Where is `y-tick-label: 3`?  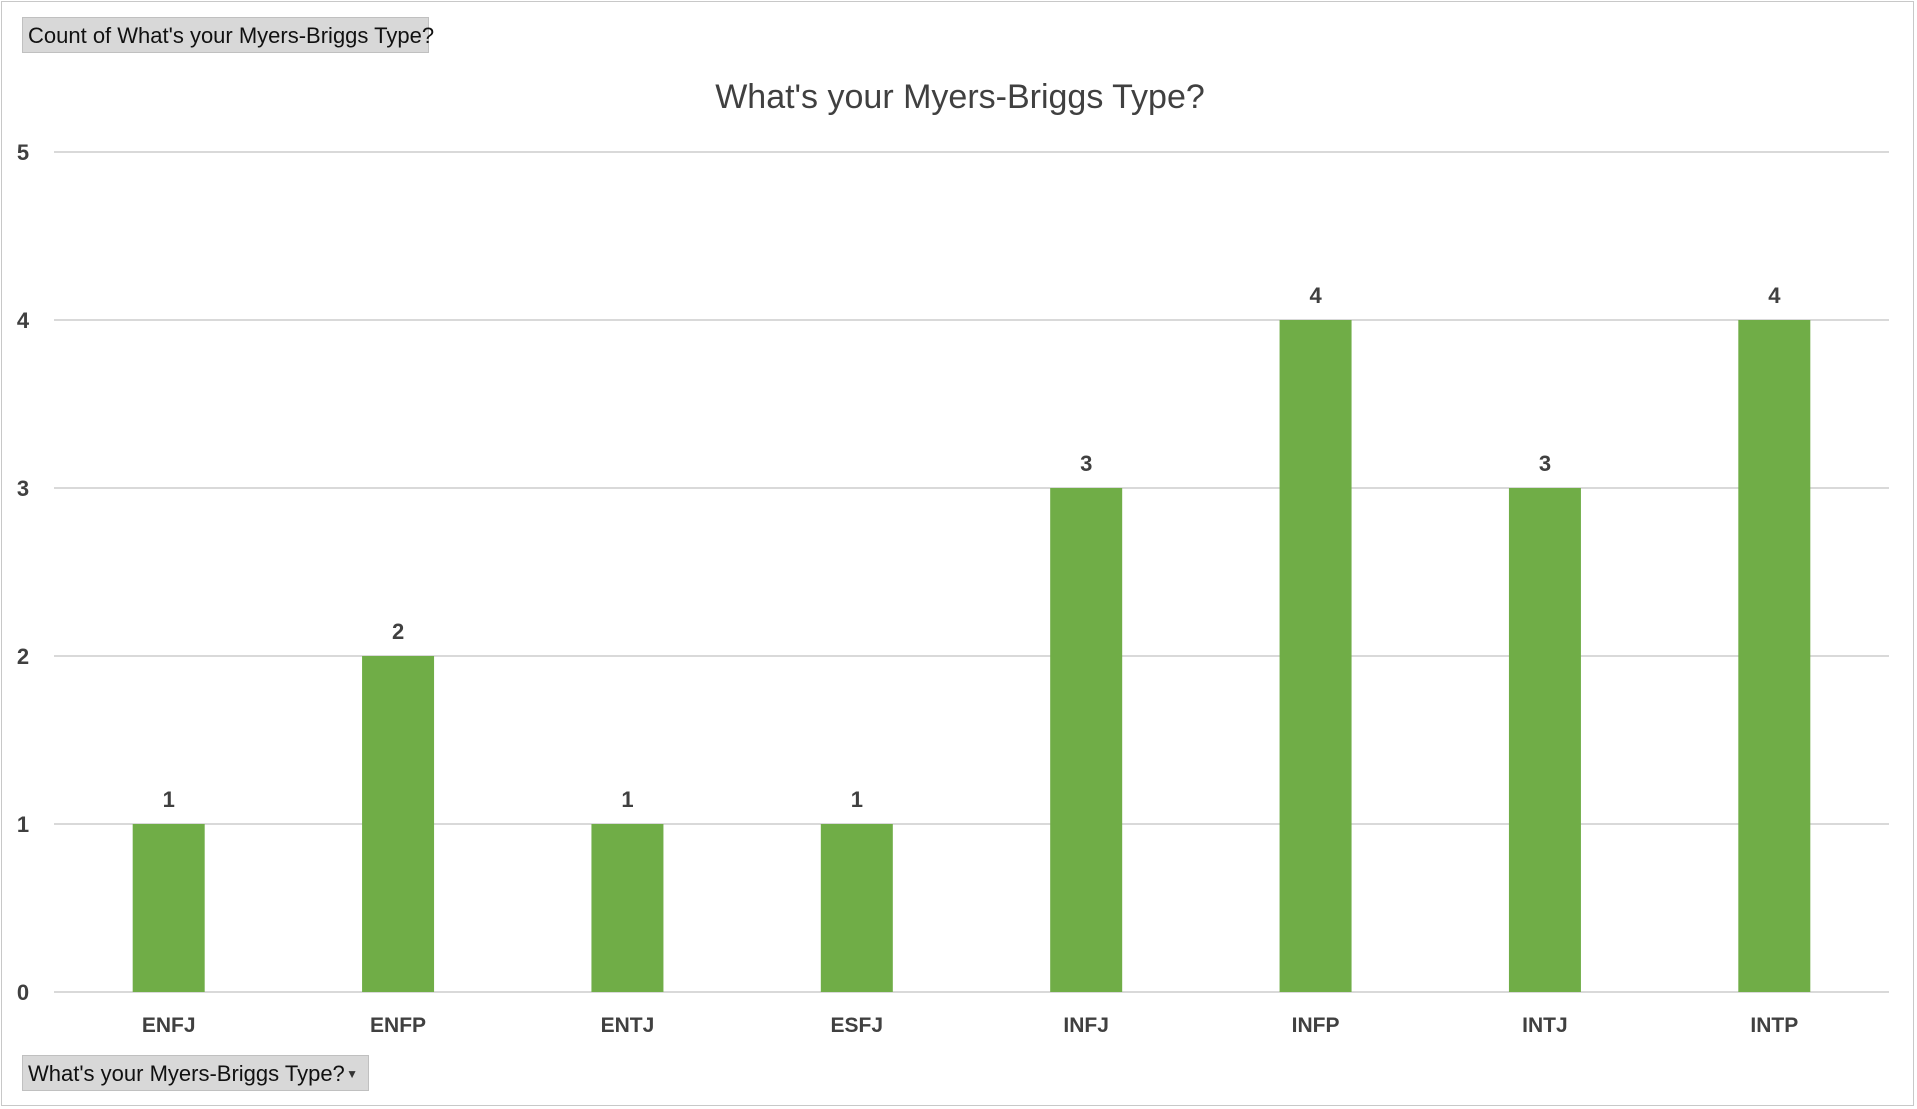 y-tick-label: 3 is located at coordinates (23, 488).